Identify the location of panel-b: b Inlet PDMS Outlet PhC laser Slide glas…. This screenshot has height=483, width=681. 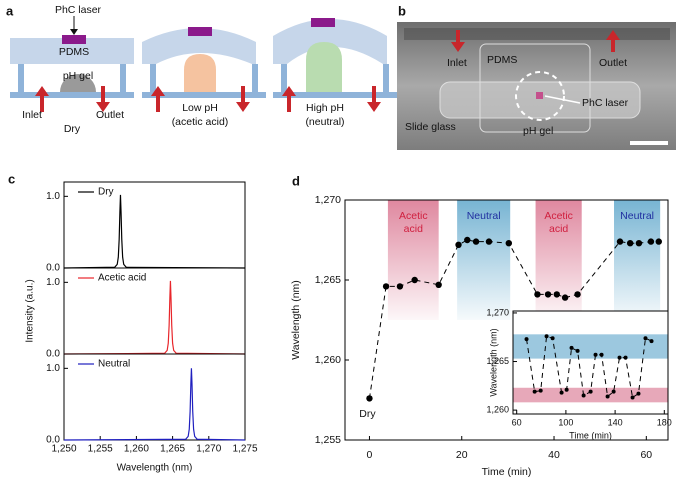
(536, 76).